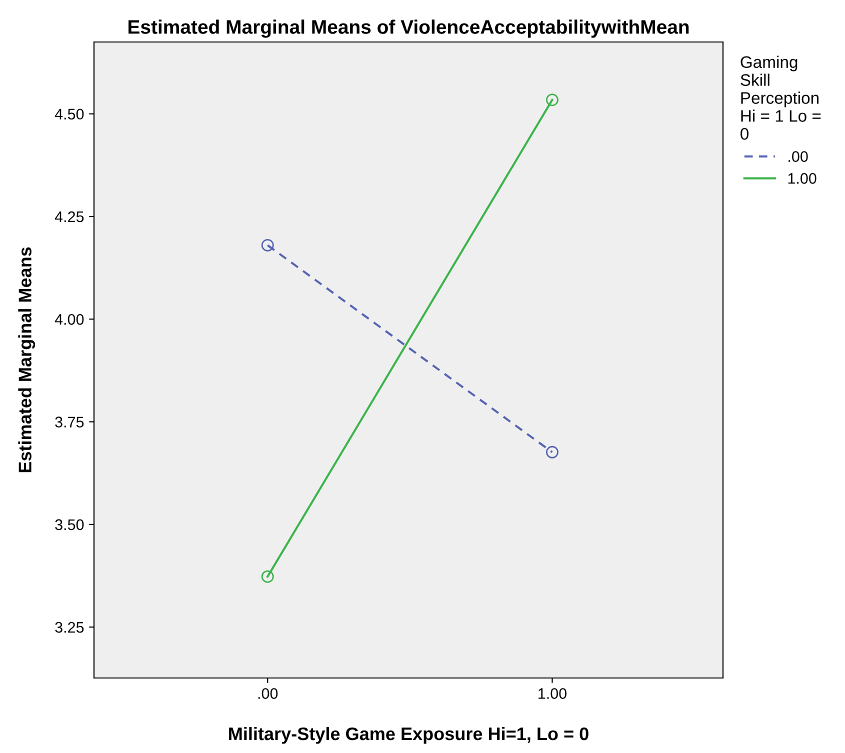  Describe the element at coordinates (408, 29) in the screenshot. I see `chart-title: Estimated Marginal Means of ViolenceAcceptabilitywithMean` at that location.